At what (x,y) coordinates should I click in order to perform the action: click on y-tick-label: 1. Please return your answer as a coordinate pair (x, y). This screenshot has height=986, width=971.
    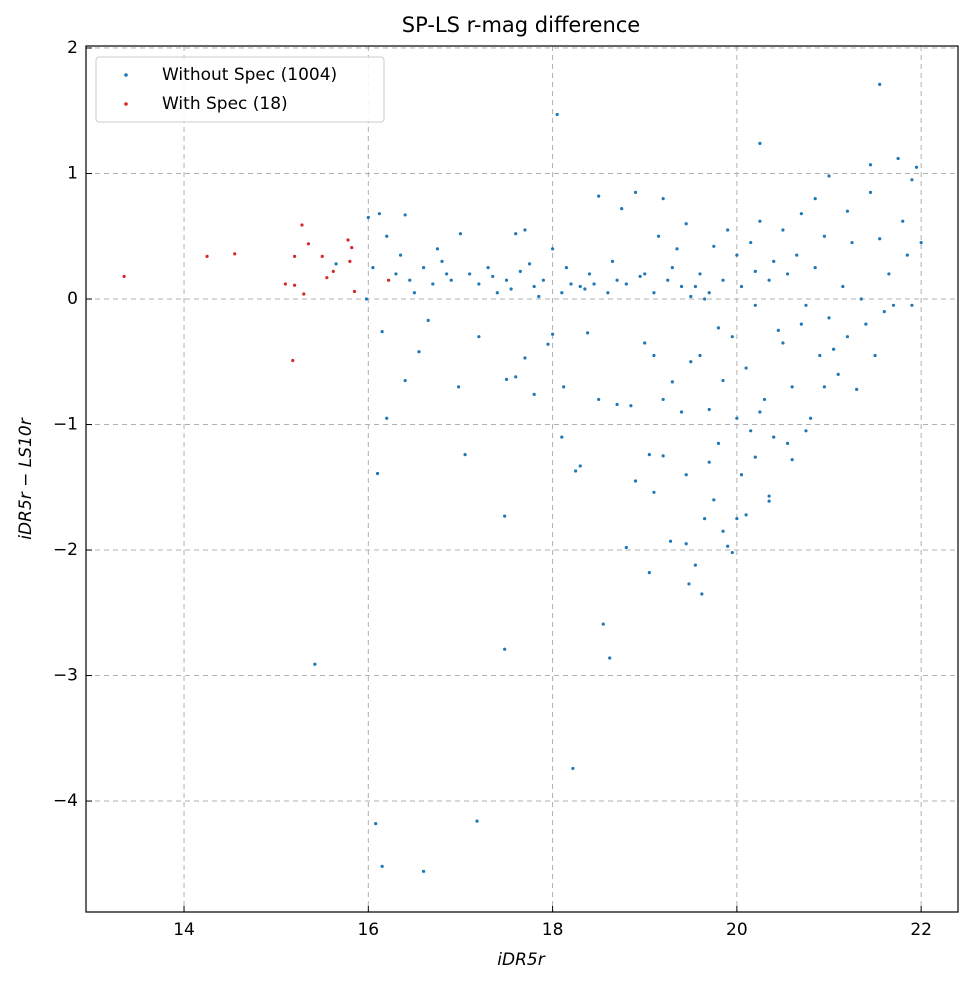
    Looking at the image, I should click on (72, 174).